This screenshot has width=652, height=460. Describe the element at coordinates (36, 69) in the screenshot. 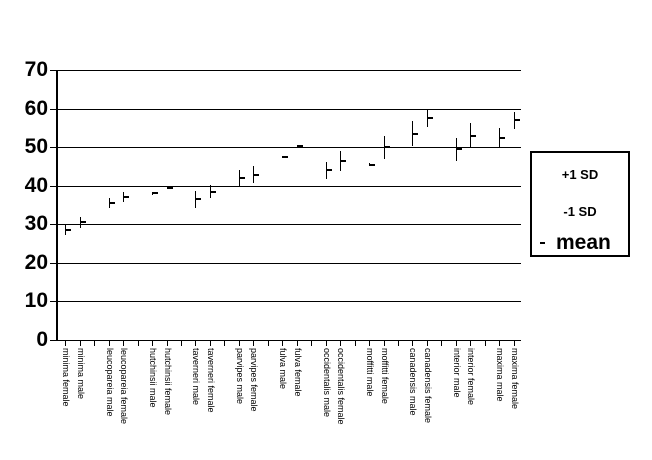

I see `y-axis-label: 70` at that location.